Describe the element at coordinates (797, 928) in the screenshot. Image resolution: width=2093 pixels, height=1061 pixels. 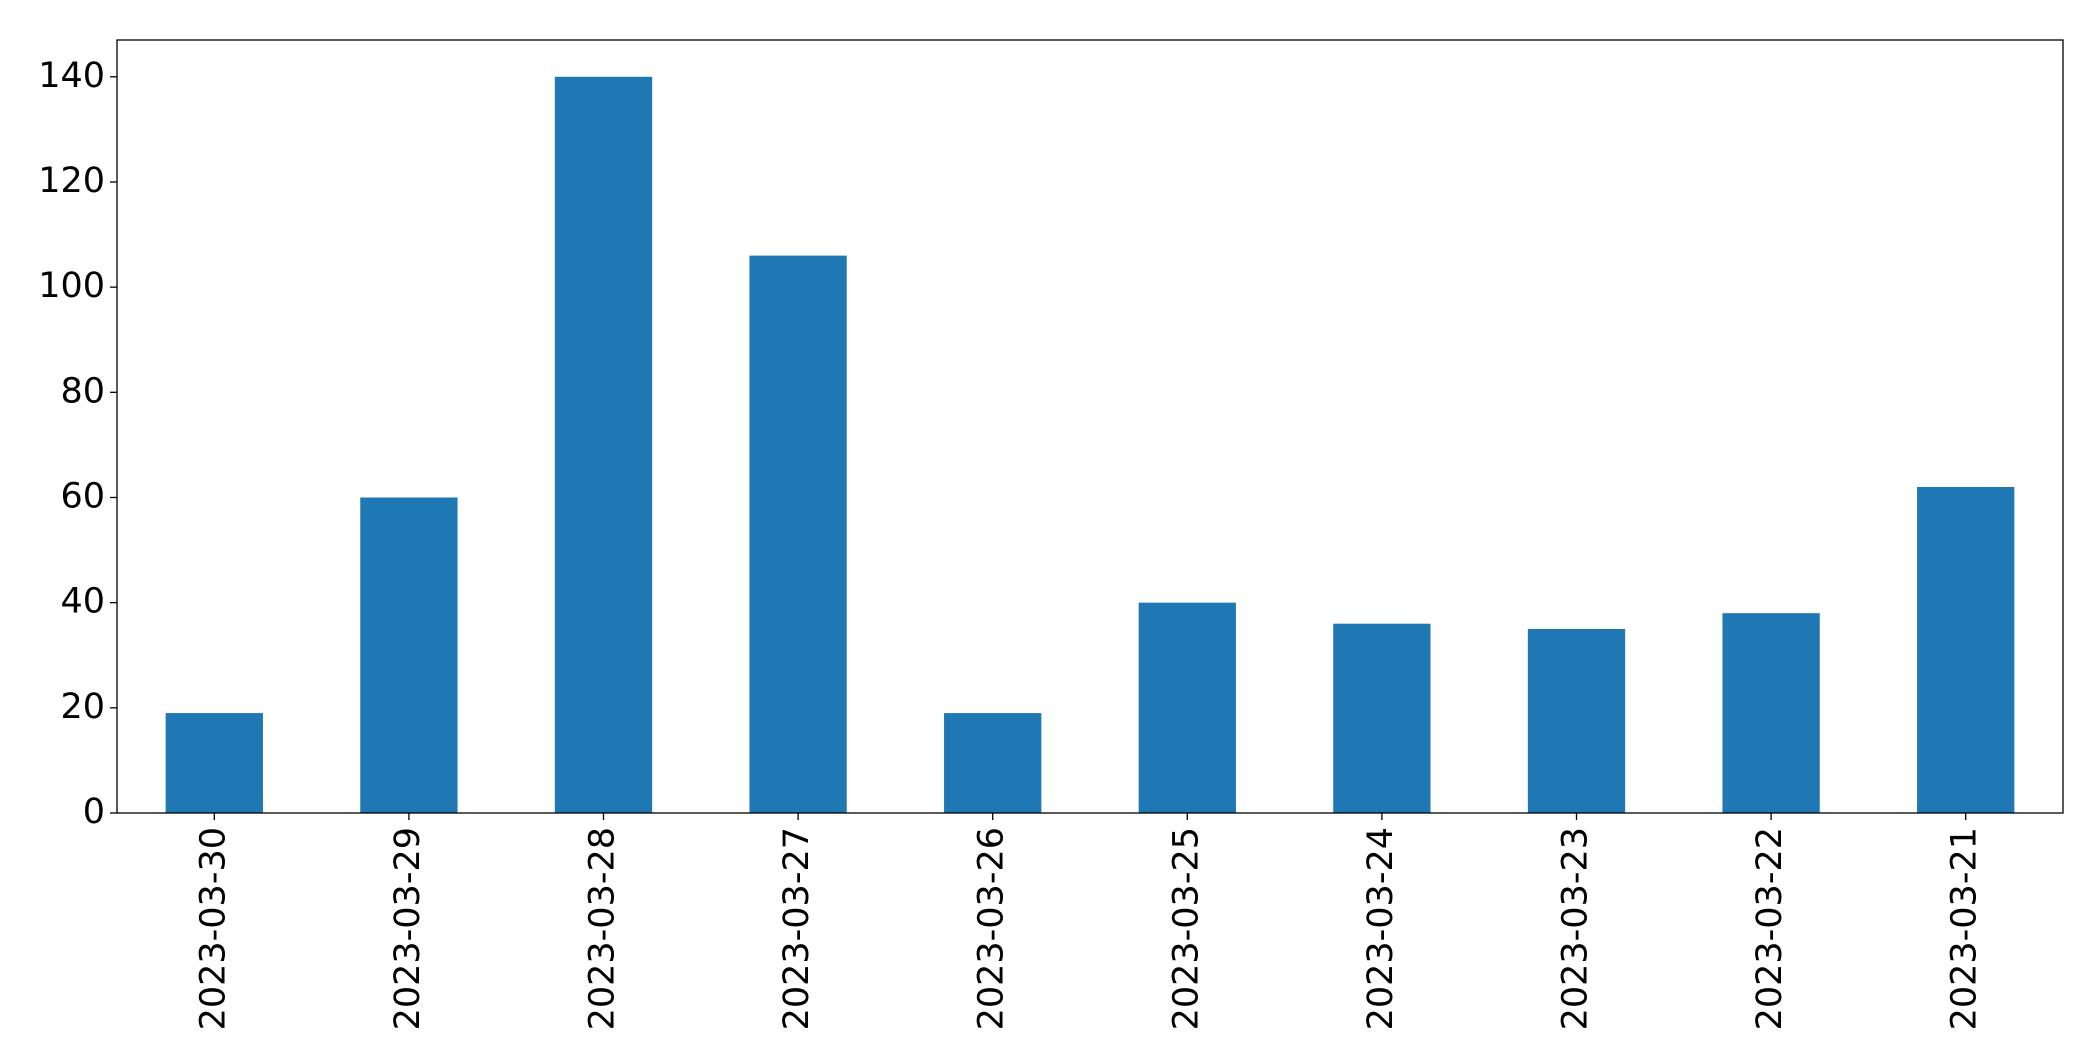
I see `x-tick-label: 2023-03-27` at that location.